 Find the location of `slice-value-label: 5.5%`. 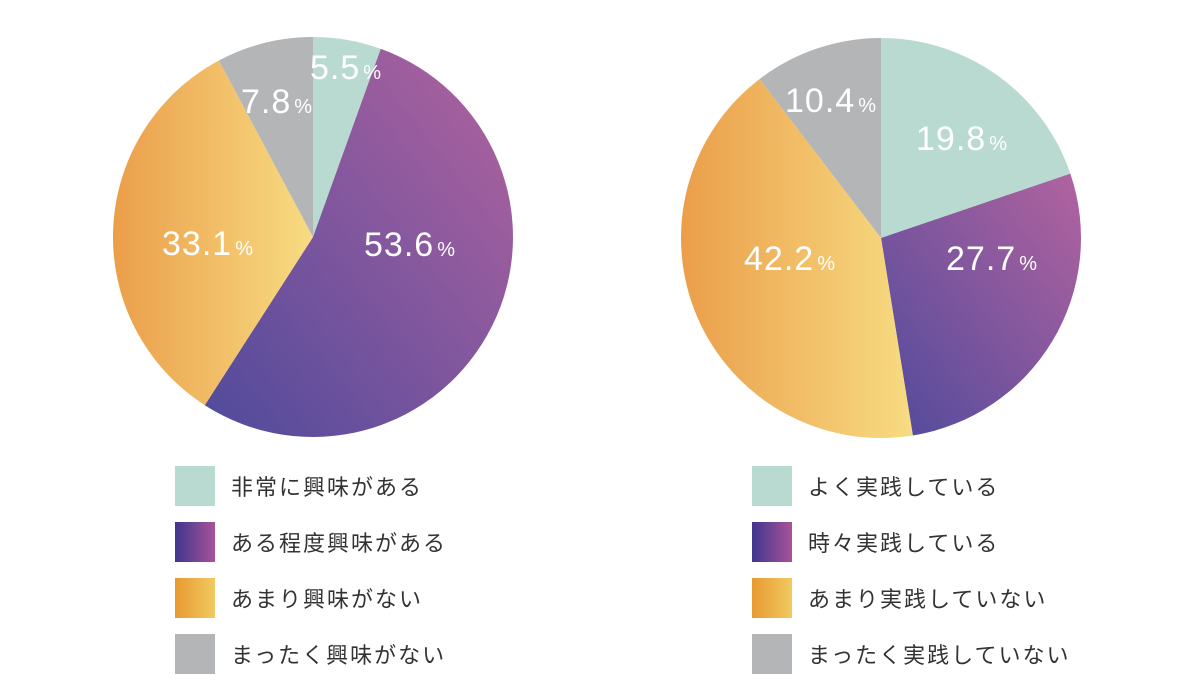

slice-value-label: 5.5% is located at coordinates (346, 68).